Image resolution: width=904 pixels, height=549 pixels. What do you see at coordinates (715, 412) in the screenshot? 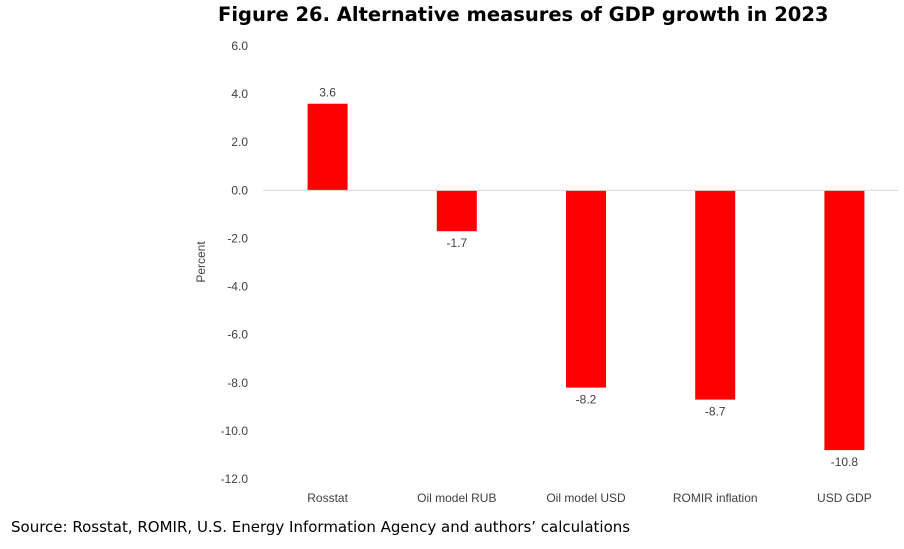
I see `data-label: -8.7` at bounding box center [715, 412].